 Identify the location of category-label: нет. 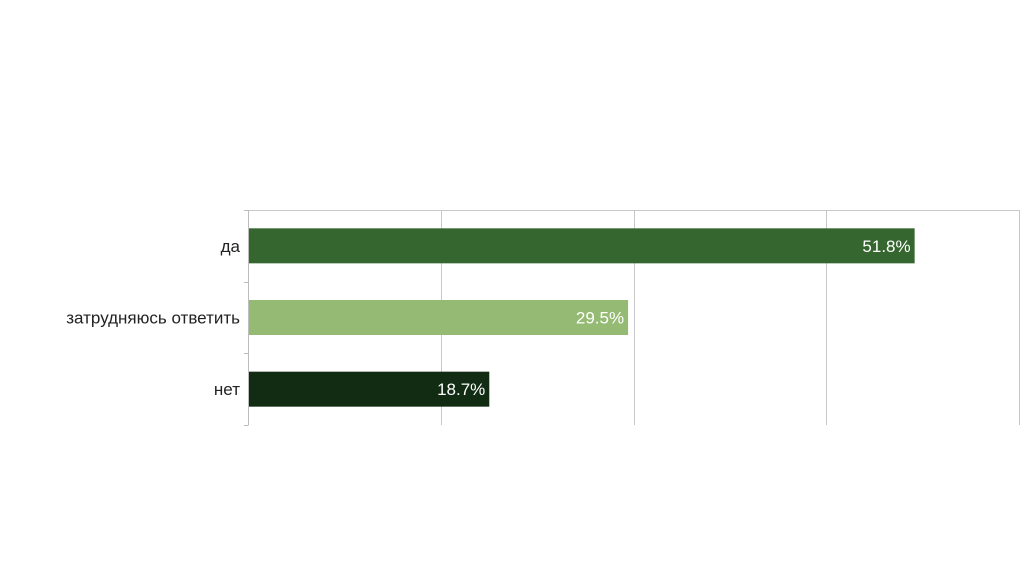
(227, 389).